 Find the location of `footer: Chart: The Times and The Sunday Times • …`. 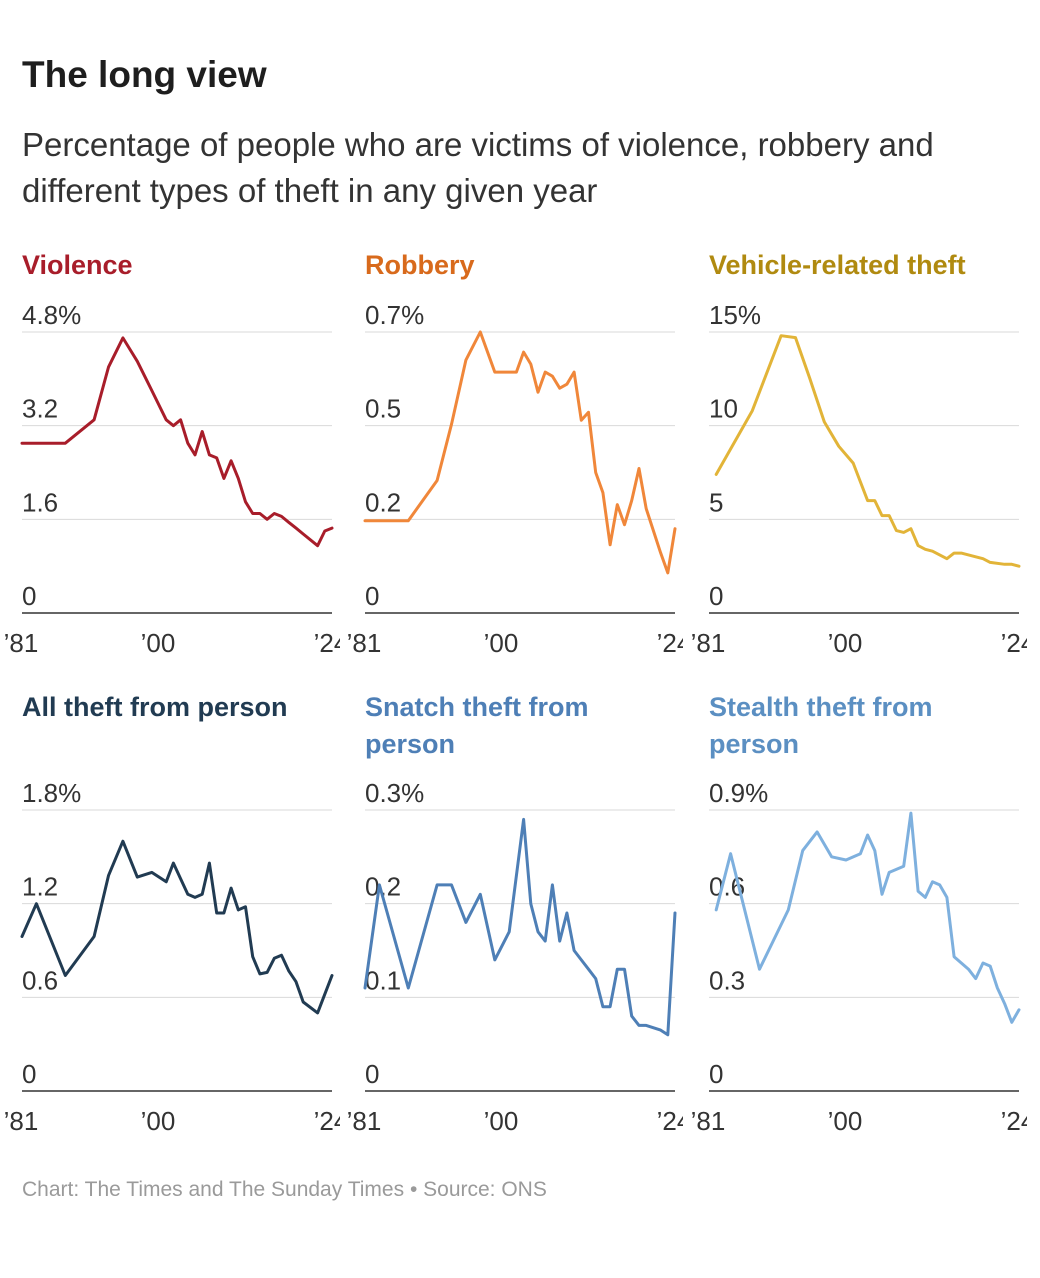

footer: Chart: The Times and The Sunday Times • … is located at coordinates (284, 1190).